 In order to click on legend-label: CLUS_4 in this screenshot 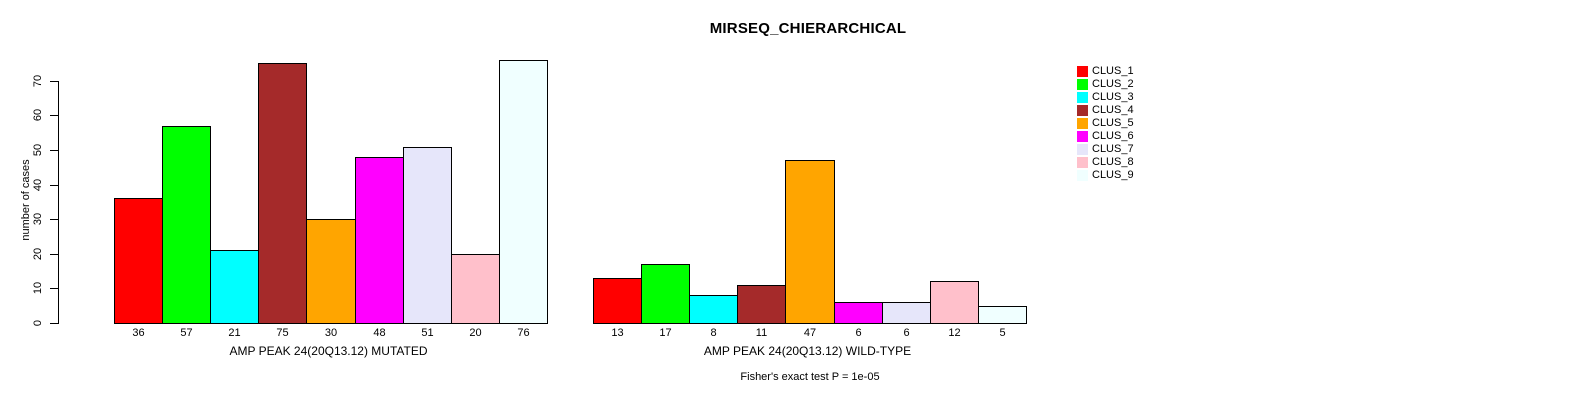, I will do `click(1113, 110)`.